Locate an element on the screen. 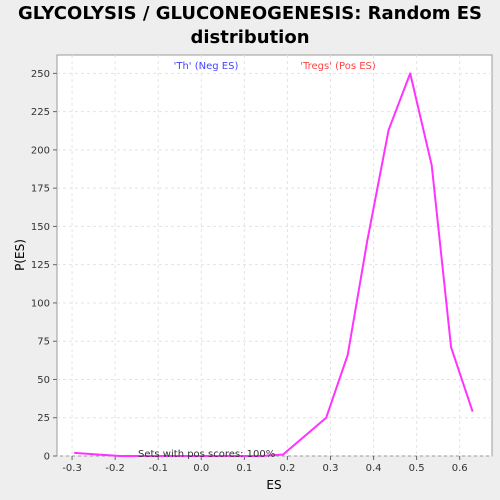 This screenshot has height=500, width=500. x-tick-label: -0.3 is located at coordinates (72, 468).